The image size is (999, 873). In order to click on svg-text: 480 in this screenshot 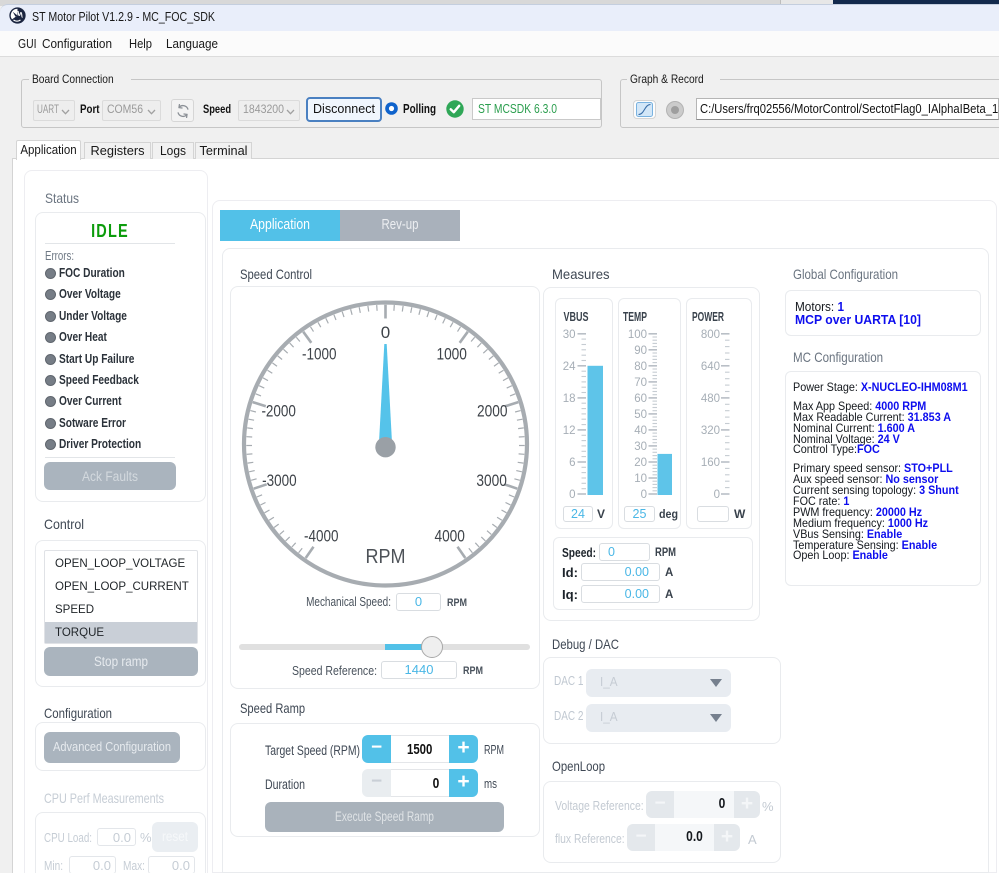, I will do `click(710, 399)`.